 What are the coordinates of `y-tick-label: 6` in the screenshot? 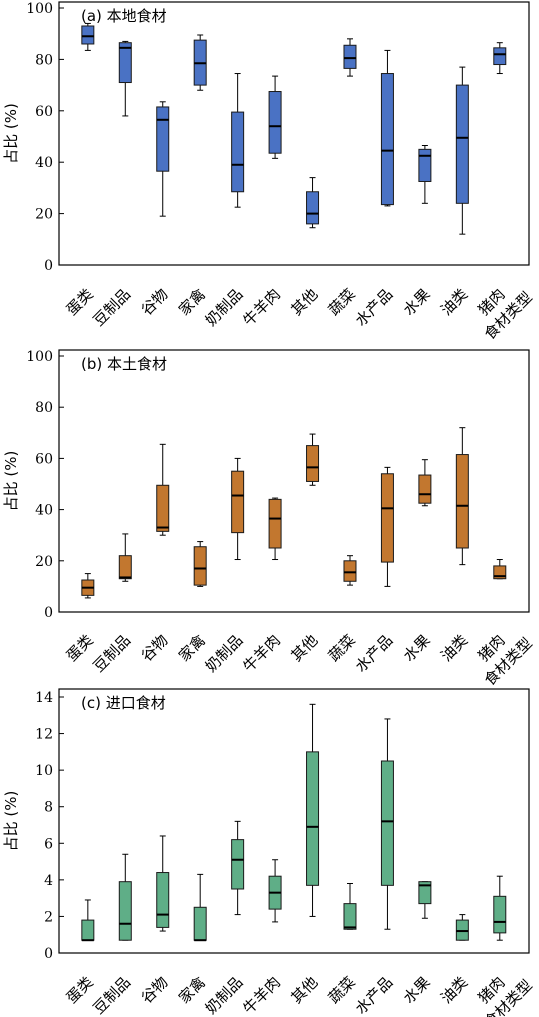 It's located at (48, 844).